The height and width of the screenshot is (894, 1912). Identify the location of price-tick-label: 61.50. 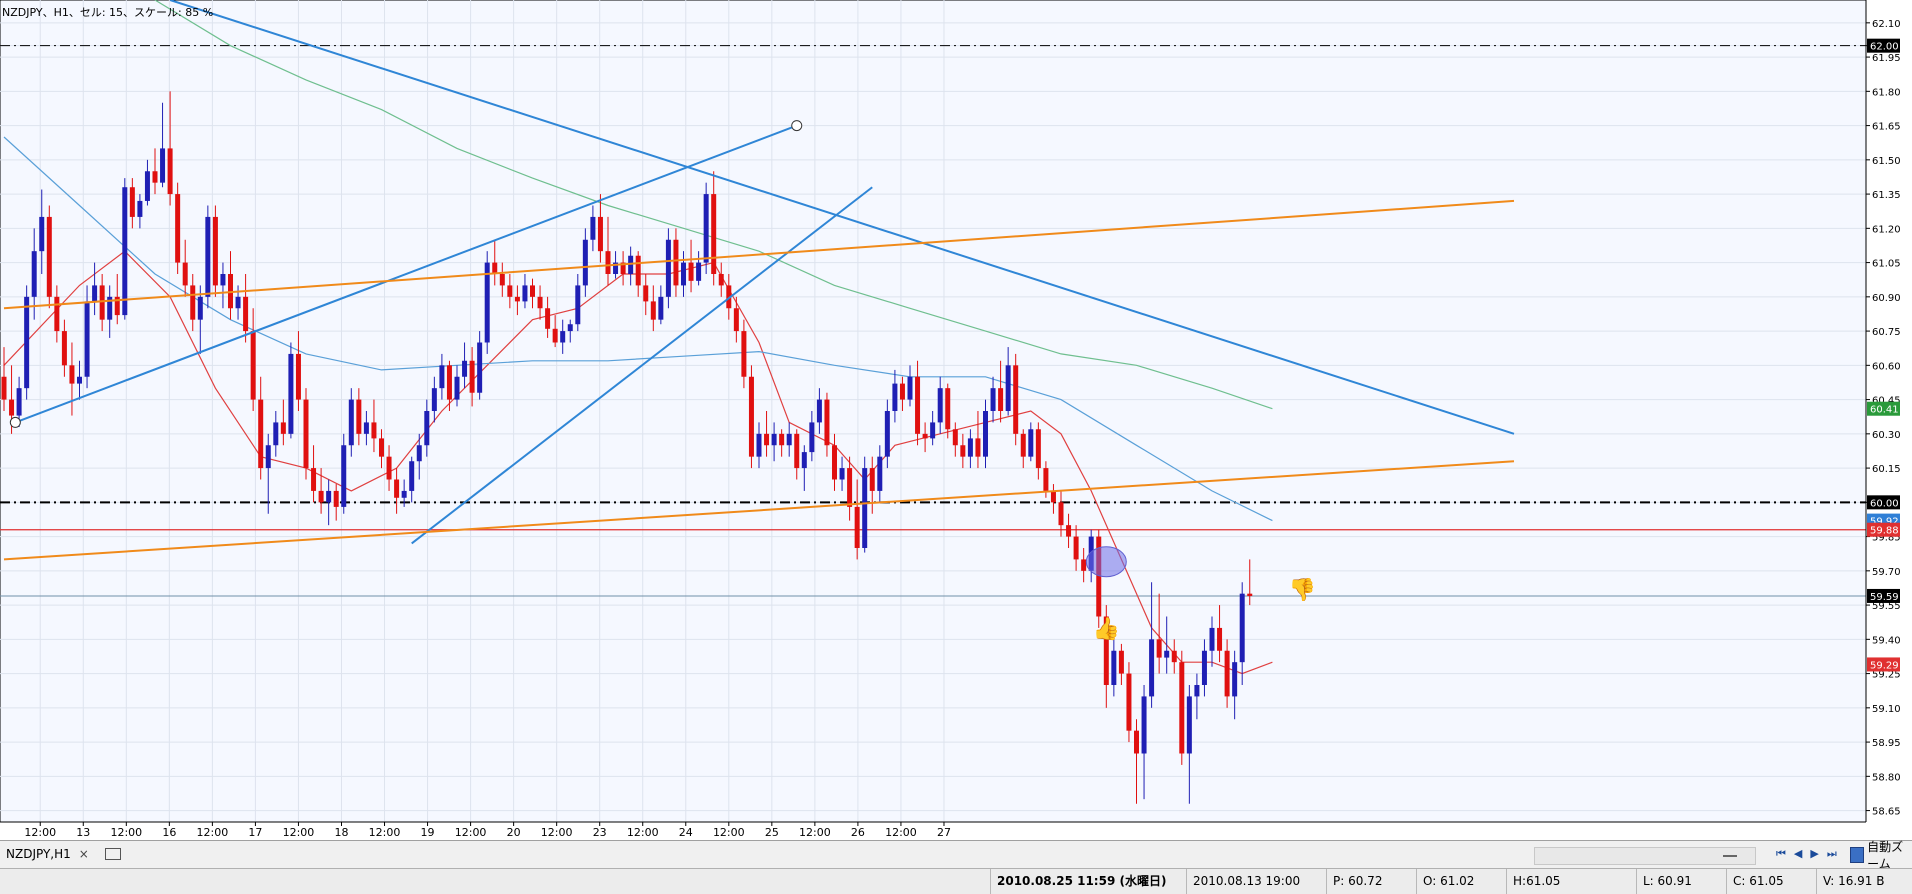
(1886, 161).